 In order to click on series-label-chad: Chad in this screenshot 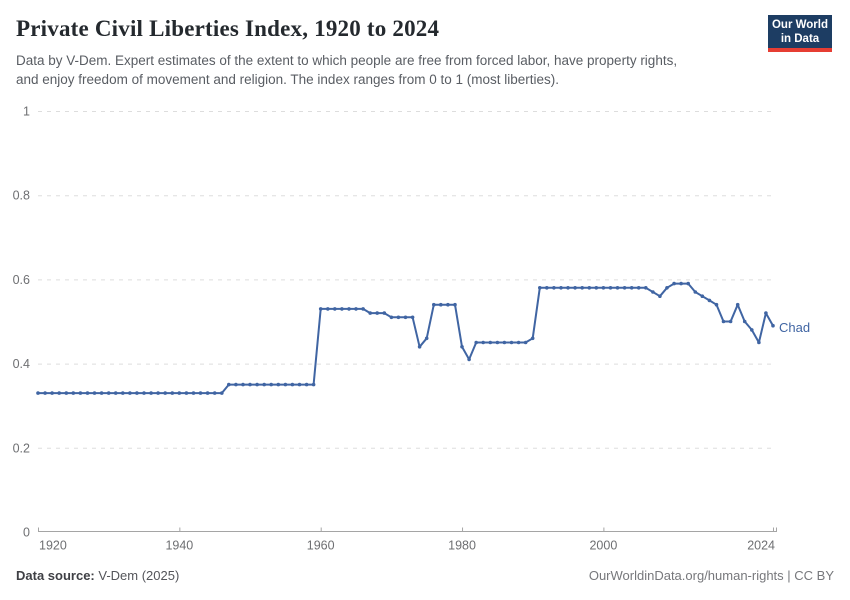, I will do `click(795, 327)`.